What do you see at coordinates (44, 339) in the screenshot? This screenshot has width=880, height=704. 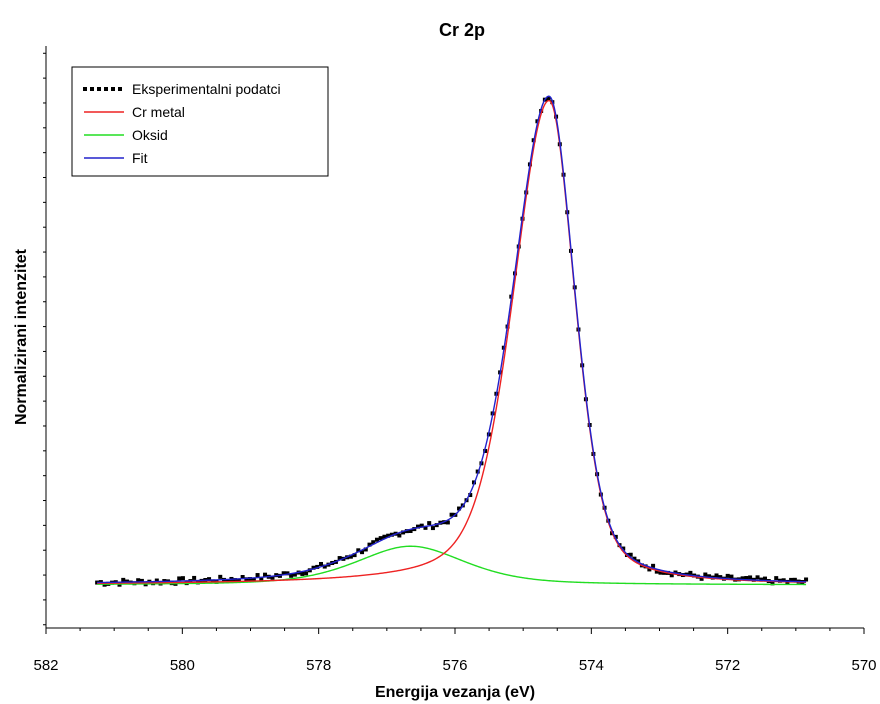 I see `y-ticks` at bounding box center [44, 339].